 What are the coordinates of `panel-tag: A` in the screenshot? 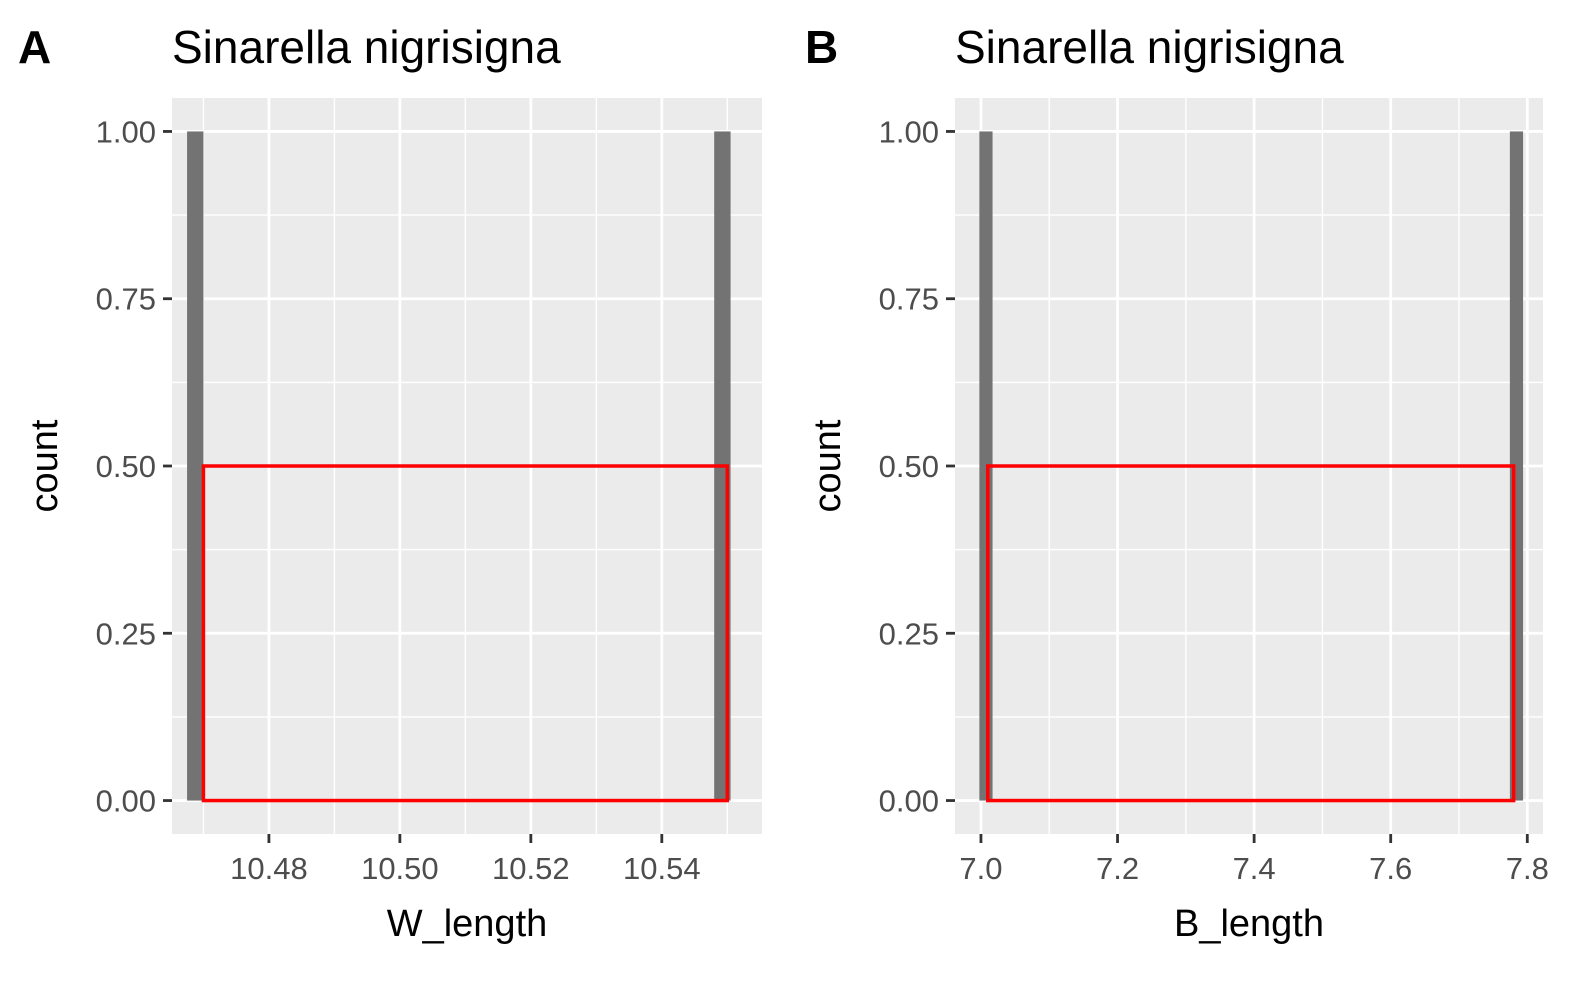 It's located at (34, 47).